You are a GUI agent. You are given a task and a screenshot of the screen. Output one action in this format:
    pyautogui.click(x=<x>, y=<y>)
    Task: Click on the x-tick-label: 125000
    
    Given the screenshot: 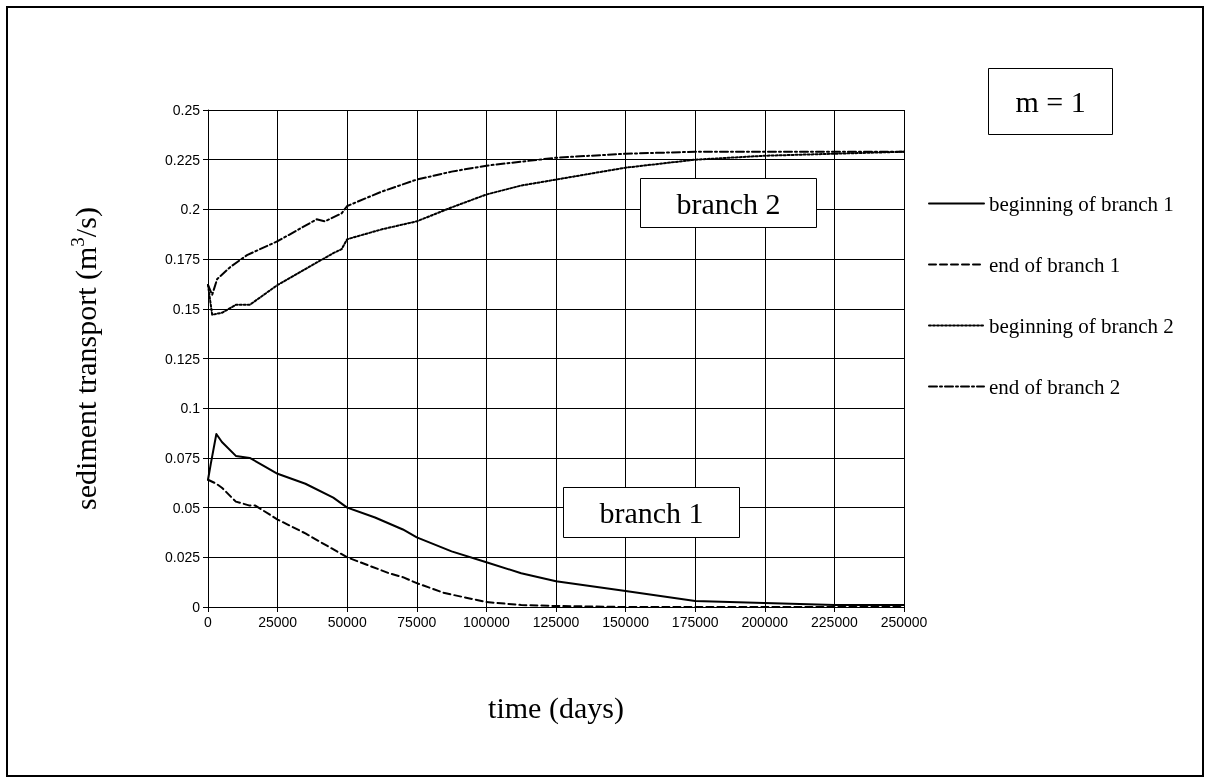 What is the action you would take?
    pyautogui.click(x=556, y=622)
    